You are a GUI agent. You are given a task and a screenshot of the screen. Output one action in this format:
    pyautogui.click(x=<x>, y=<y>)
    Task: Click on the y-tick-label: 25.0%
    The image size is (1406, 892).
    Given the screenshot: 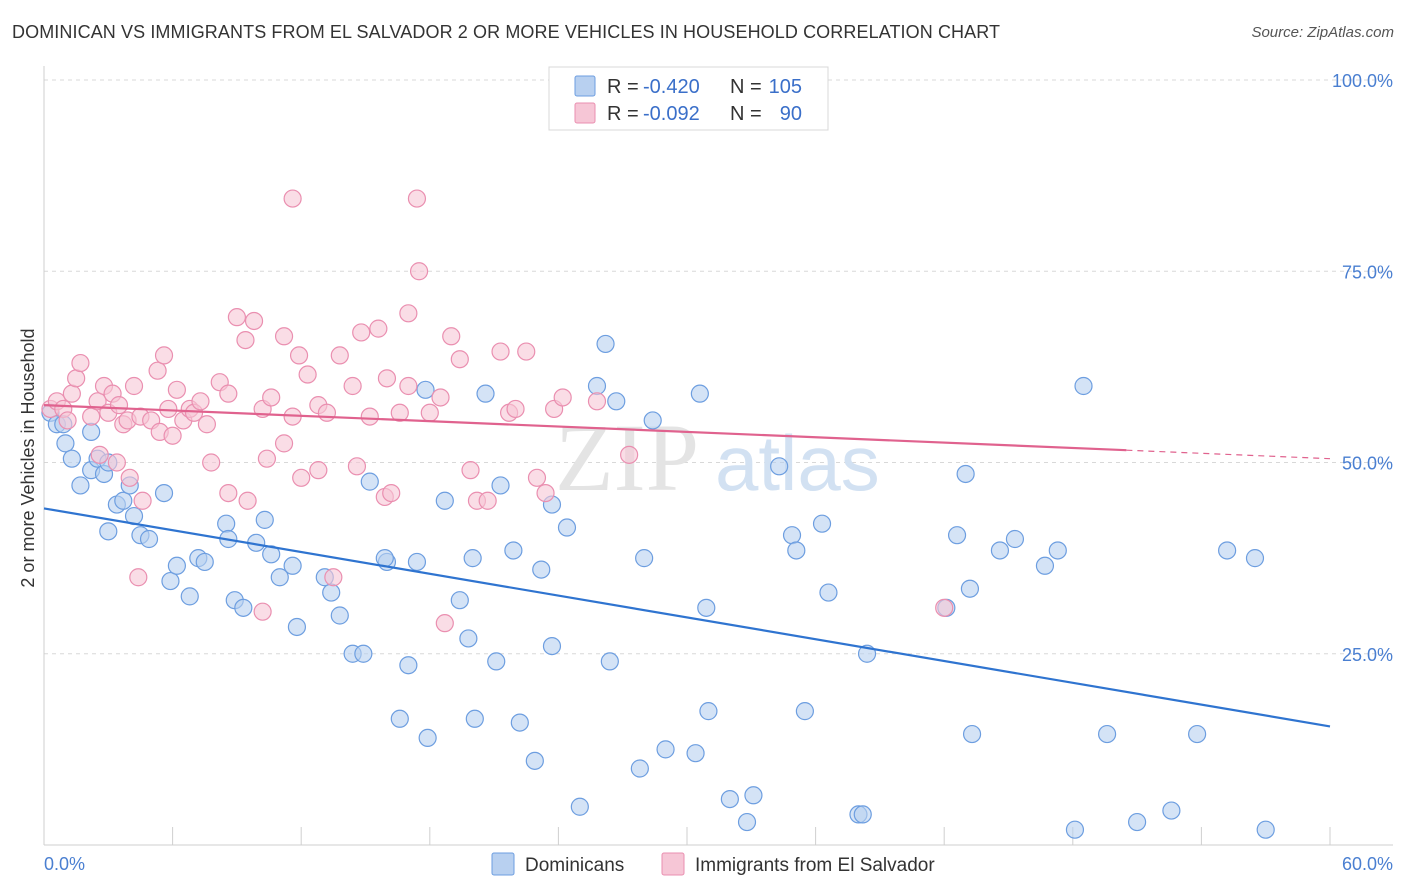 What is the action you would take?
    pyautogui.click(x=1367, y=655)
    